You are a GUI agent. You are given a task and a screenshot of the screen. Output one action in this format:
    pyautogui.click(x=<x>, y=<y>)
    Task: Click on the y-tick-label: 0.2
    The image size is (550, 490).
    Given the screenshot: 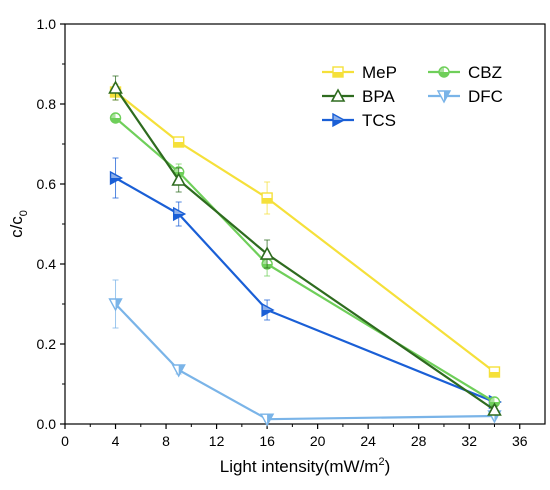 What is the action you would take?
    pyautogui.click(x=47, y=344)
    